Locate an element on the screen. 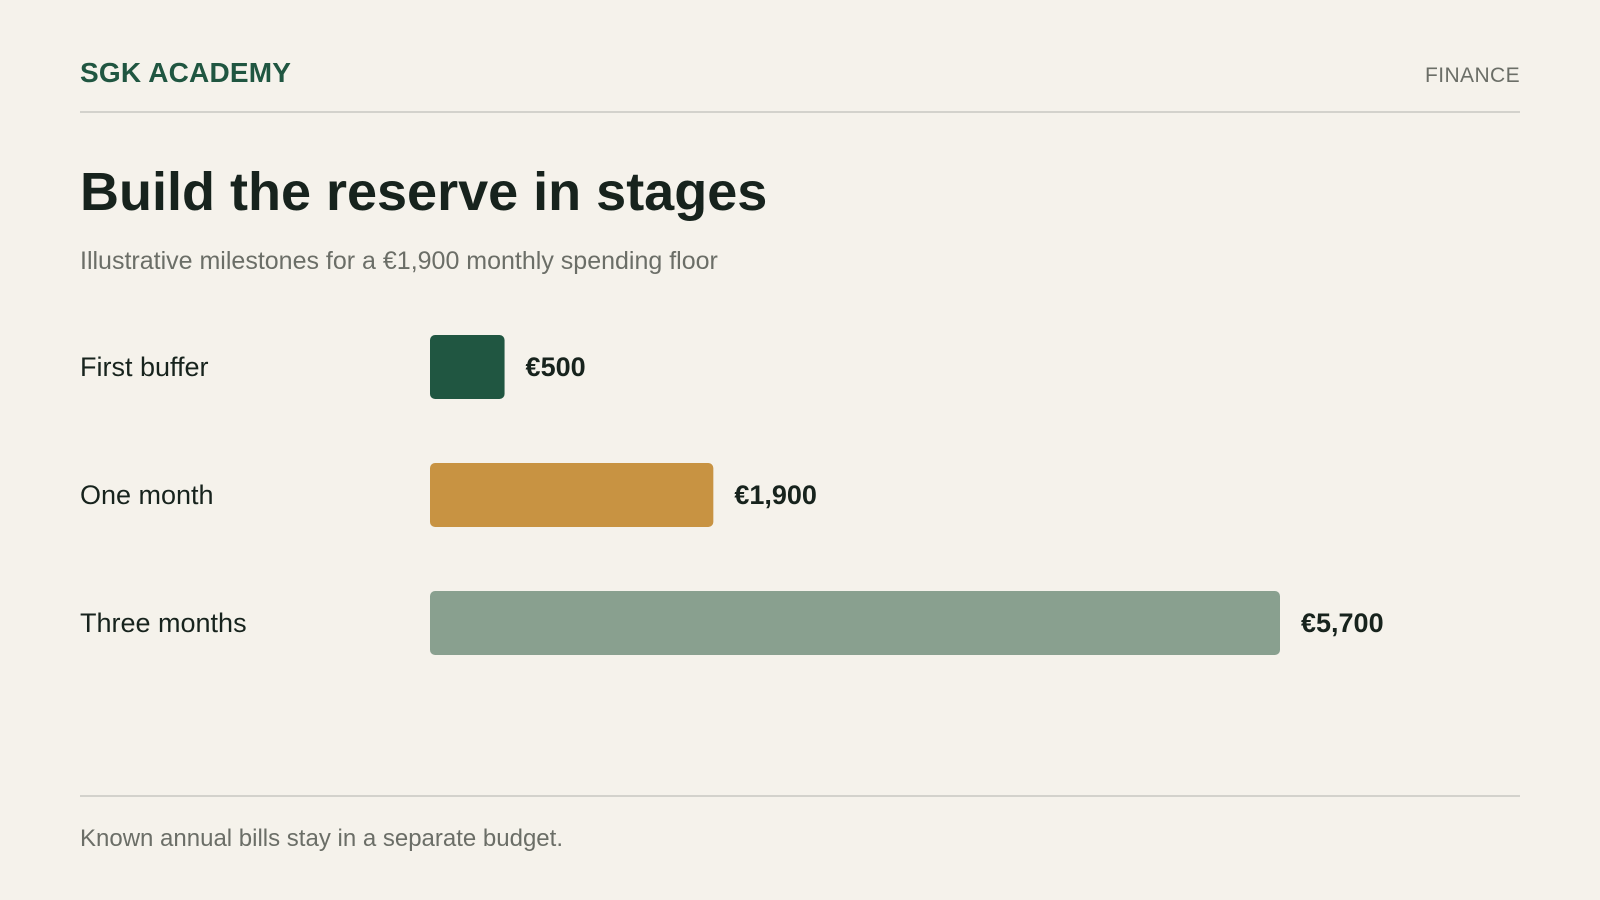  value-label-first-buffer: €500 is located at coordinates (556, 367).